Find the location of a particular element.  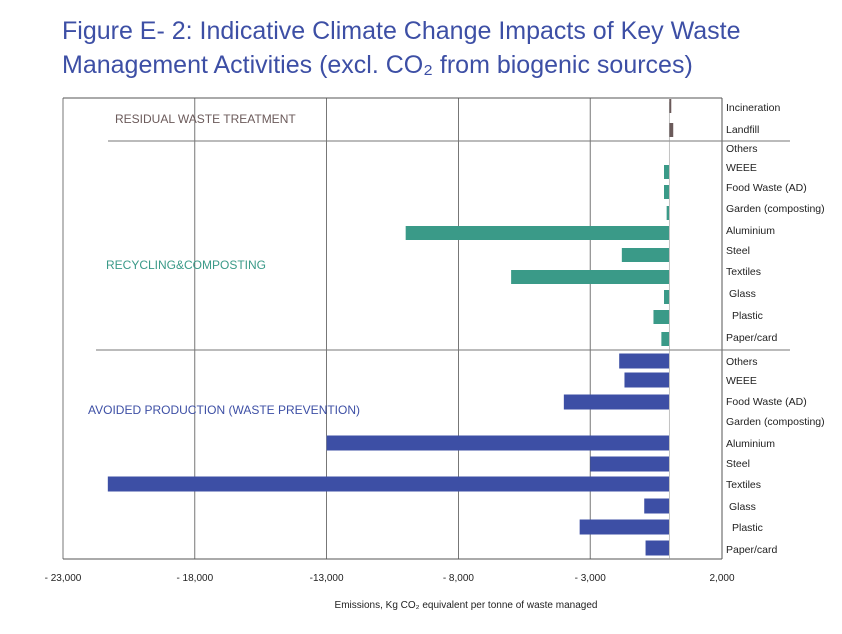

x-tick-label: 2,000 is located at coordinates (721, 578).